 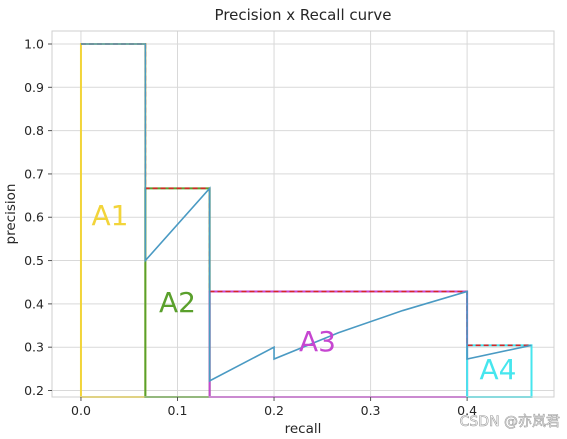 What do you see at coordinates (34, 173) in the screenshot?
I see `y-tick-label: 0.7` at bounding box center [34, 173].